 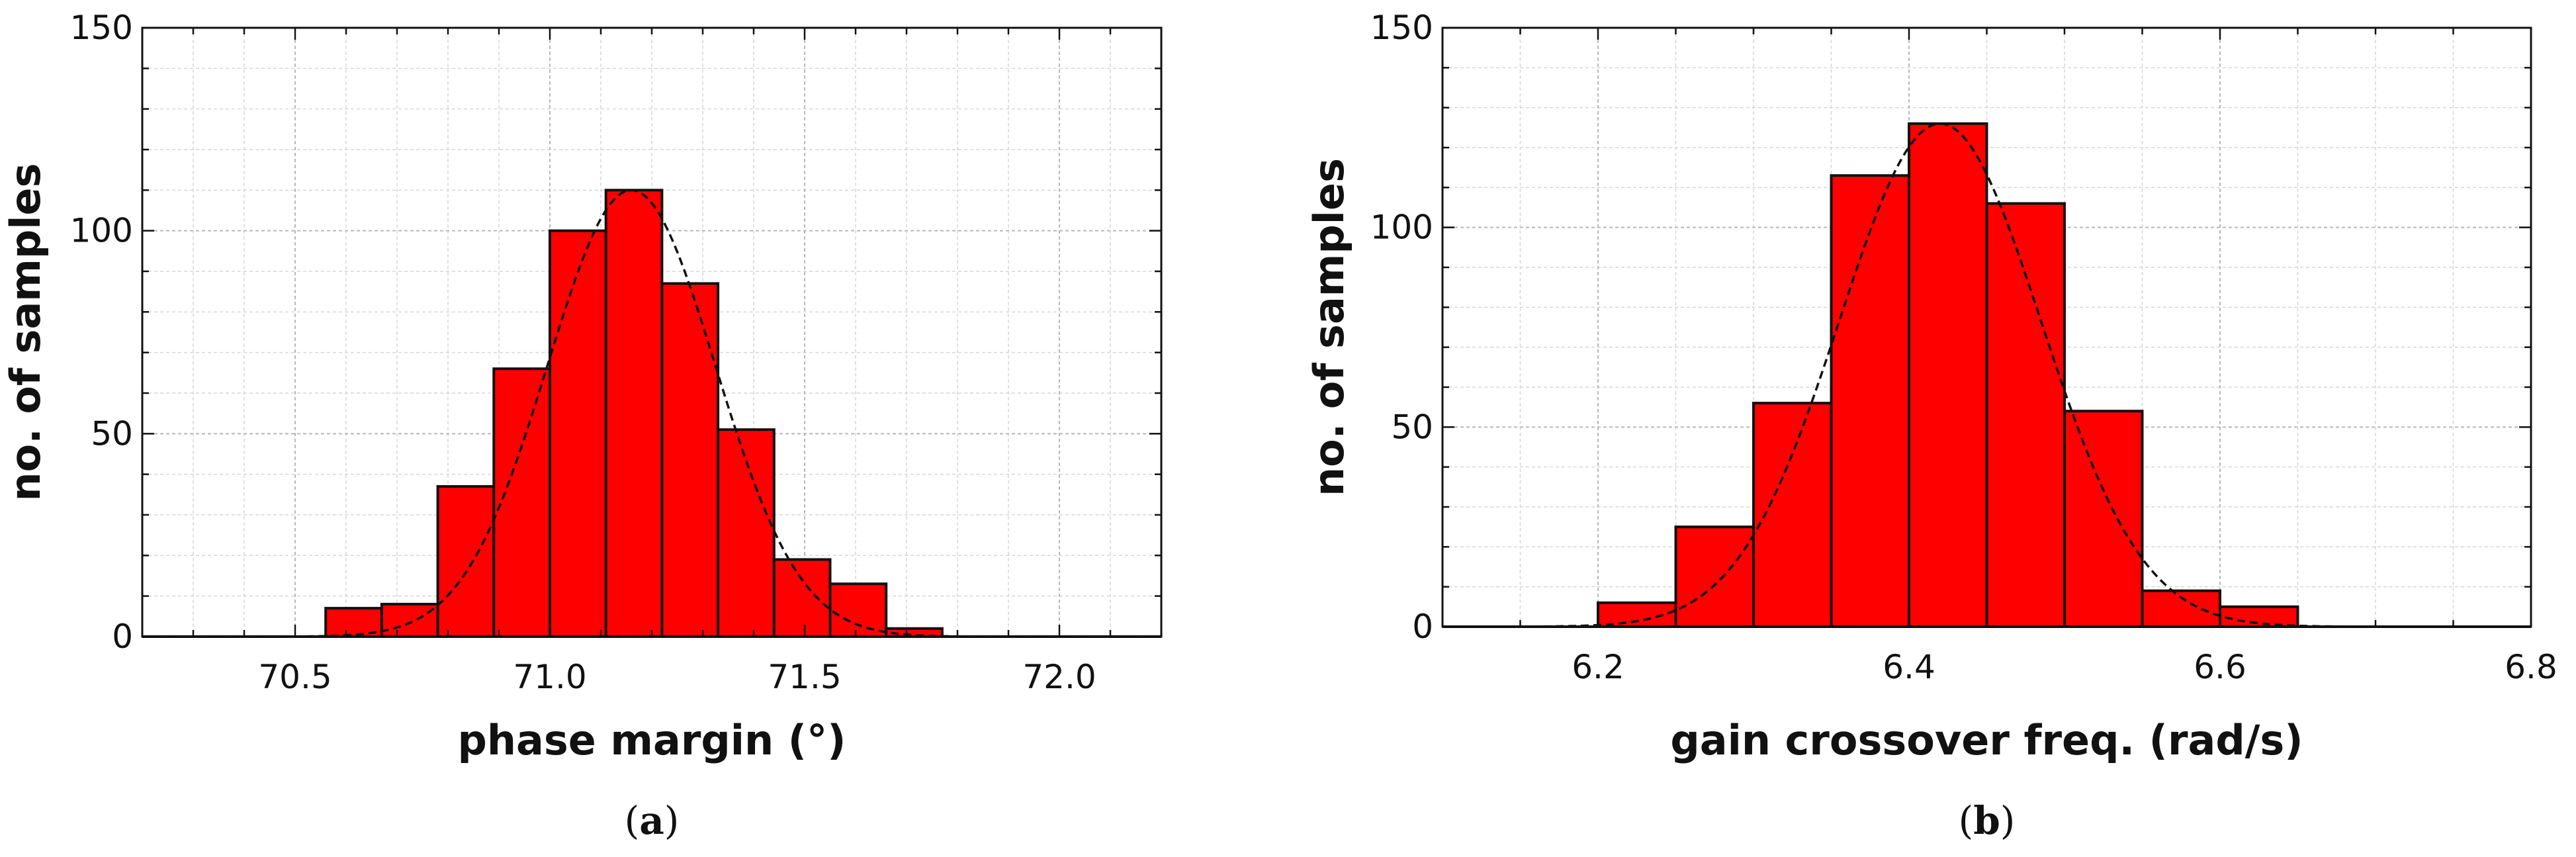 I want to click on x-tick-label: 70.5, so click(x=295, y=677).